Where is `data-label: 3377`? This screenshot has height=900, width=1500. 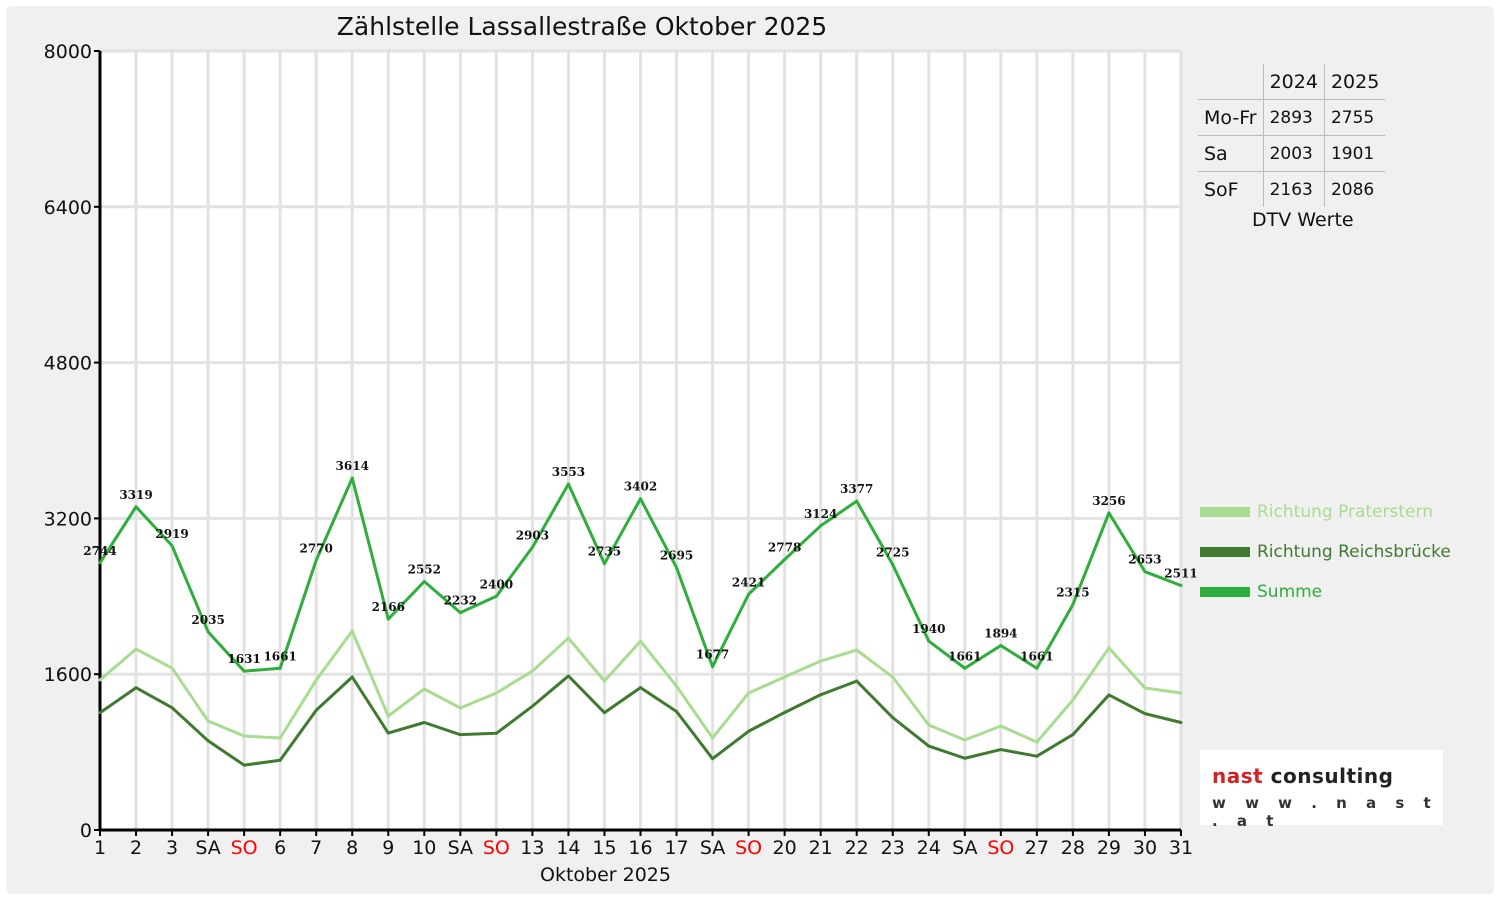
data-label: 3377 is located at coordinates (856, 489).